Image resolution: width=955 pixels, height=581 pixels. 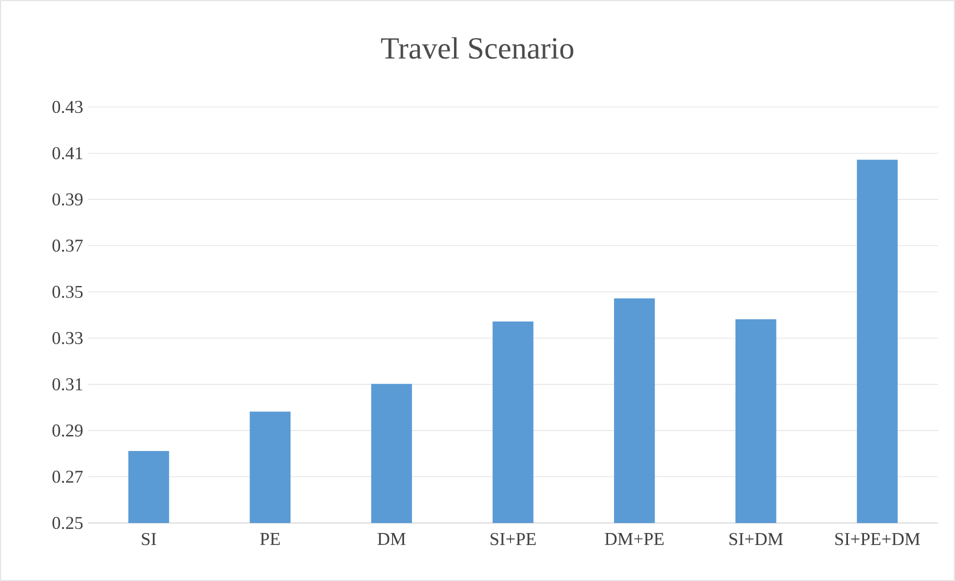 I want to click on y-tick-label: 0.41, so click(x=67, y=153).